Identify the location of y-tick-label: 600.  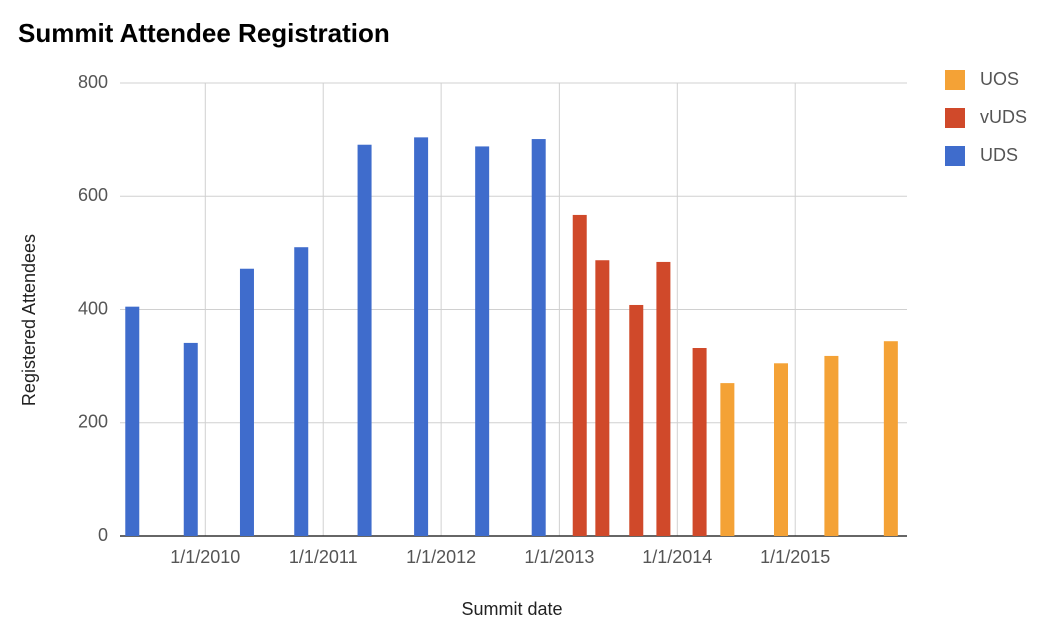
(93, 195).